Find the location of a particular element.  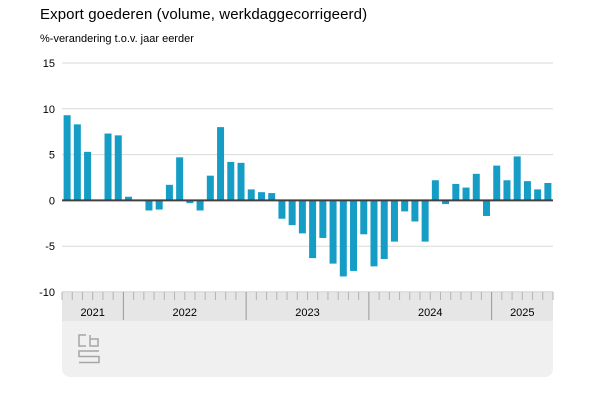

y-tick-label: 15 is located at coordinates (49, 64).